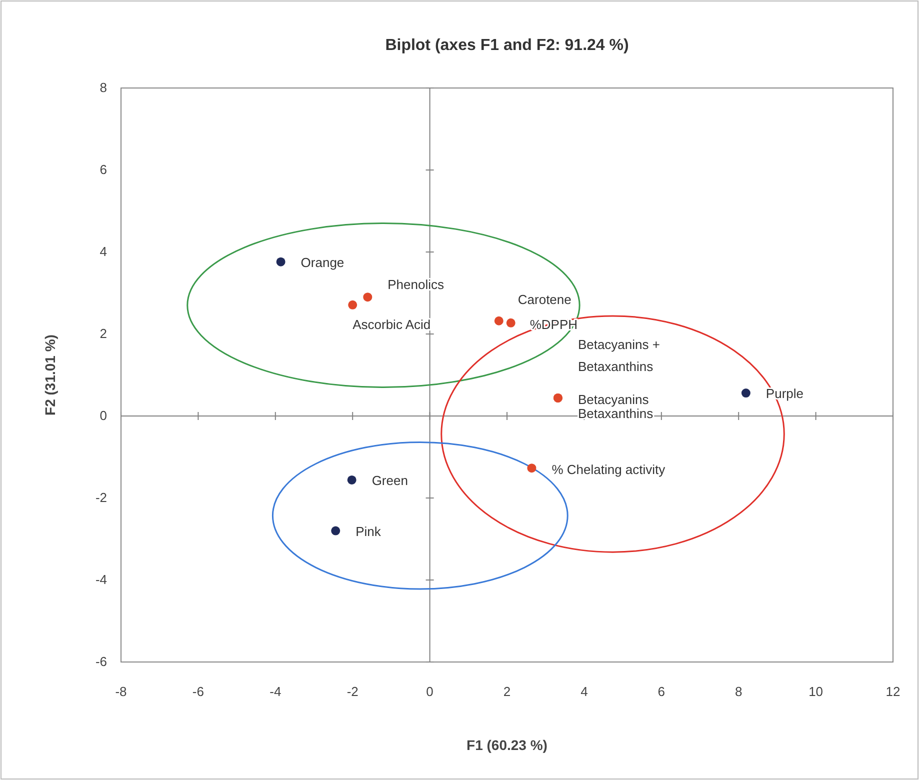 This screenshot has height=780, width=919. Describe the element at coordinates (322, 262) in the screenshot. I see `annotation: Orange` at that location.